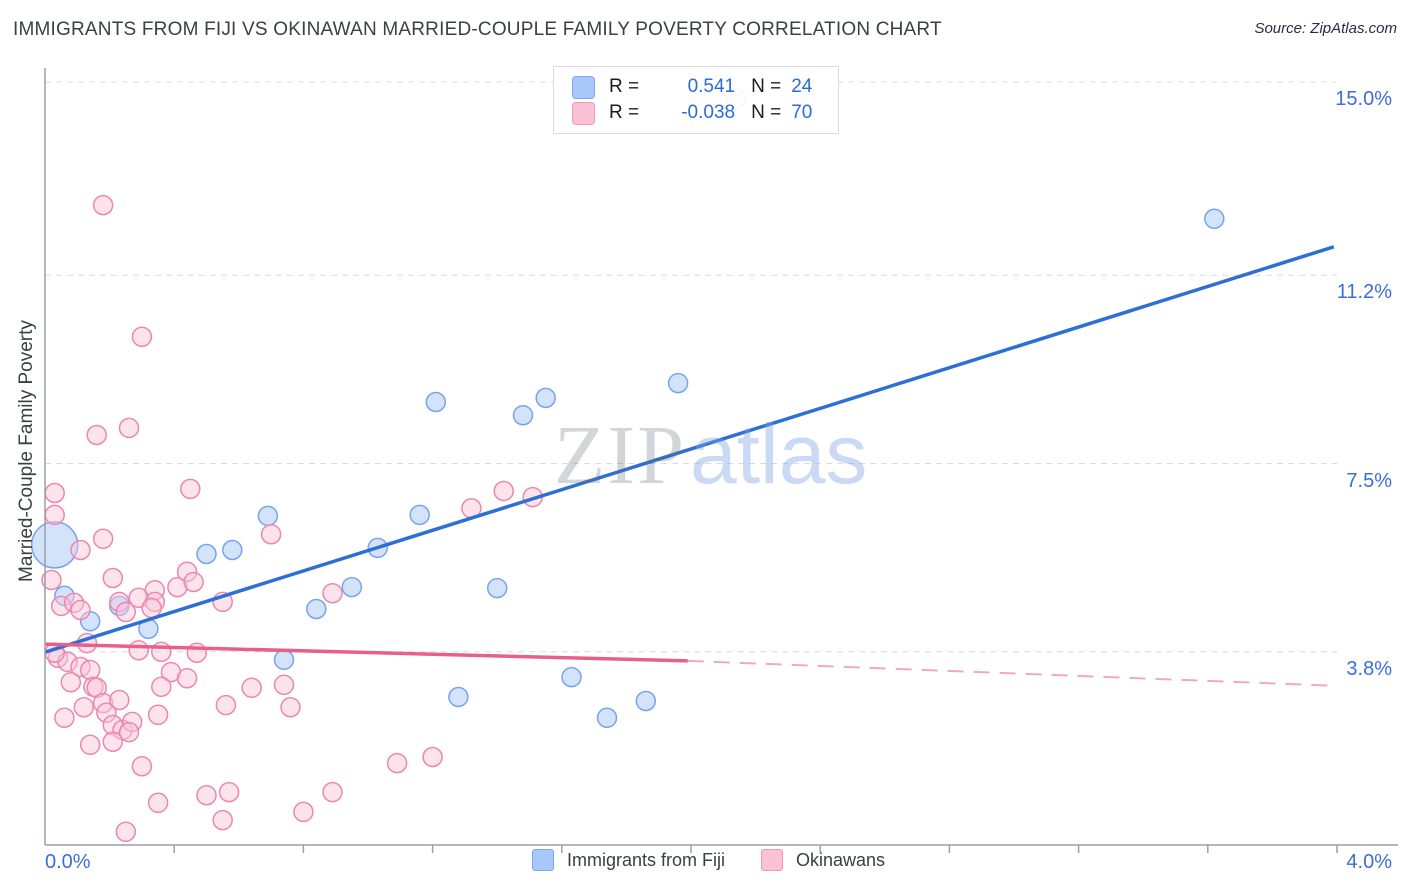 The image size is (1406, 892). I want to click on legend-item-fiji: Immigrants from Fiji, so click(628, 860).